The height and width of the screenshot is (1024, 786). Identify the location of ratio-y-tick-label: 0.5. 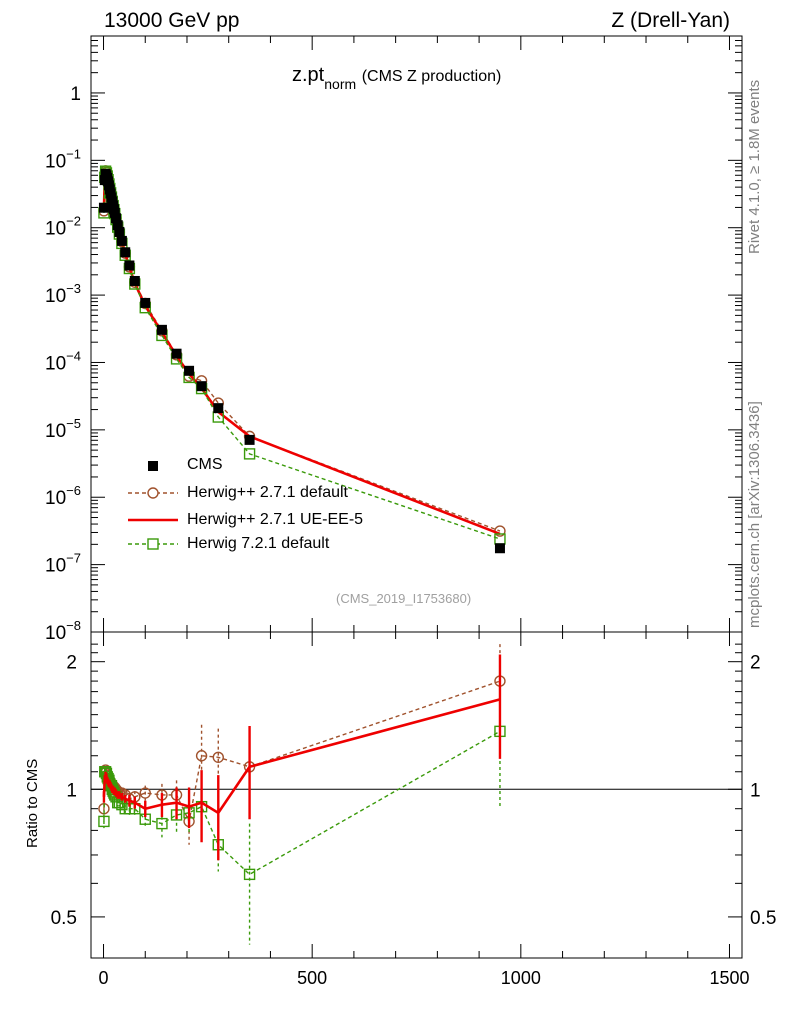
(64, 918).